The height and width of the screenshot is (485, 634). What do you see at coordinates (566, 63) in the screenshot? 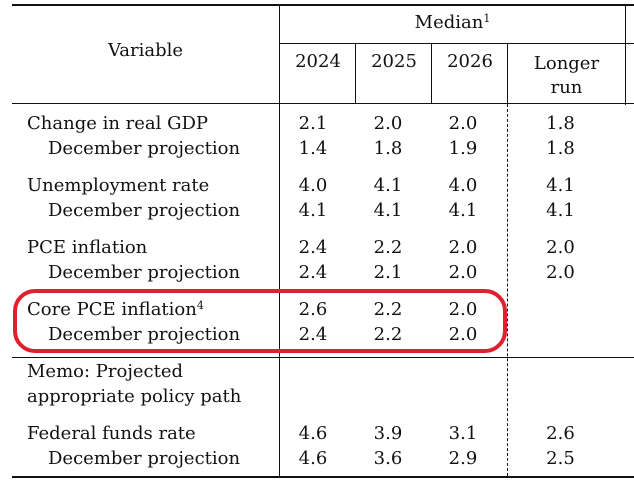
I see `longer-run-header-line1: Longer` at bounding box center [566, 63].